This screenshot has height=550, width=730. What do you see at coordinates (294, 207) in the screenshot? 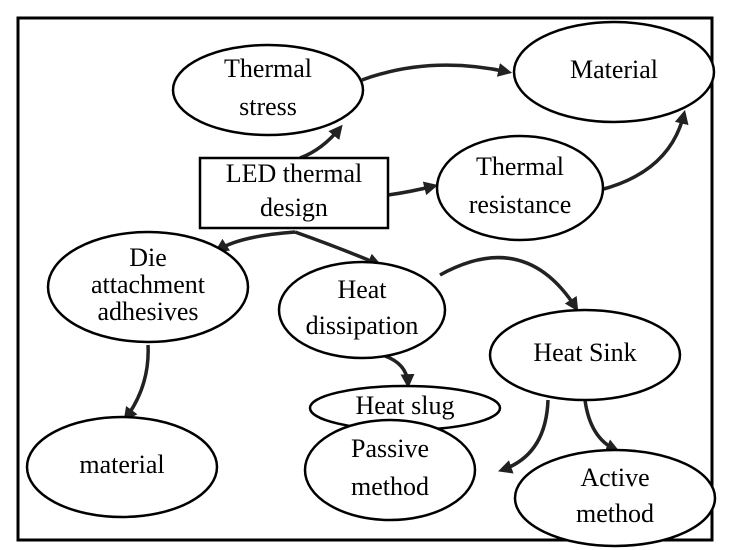
I see `node-label: design` at bounding box center [294, 207].